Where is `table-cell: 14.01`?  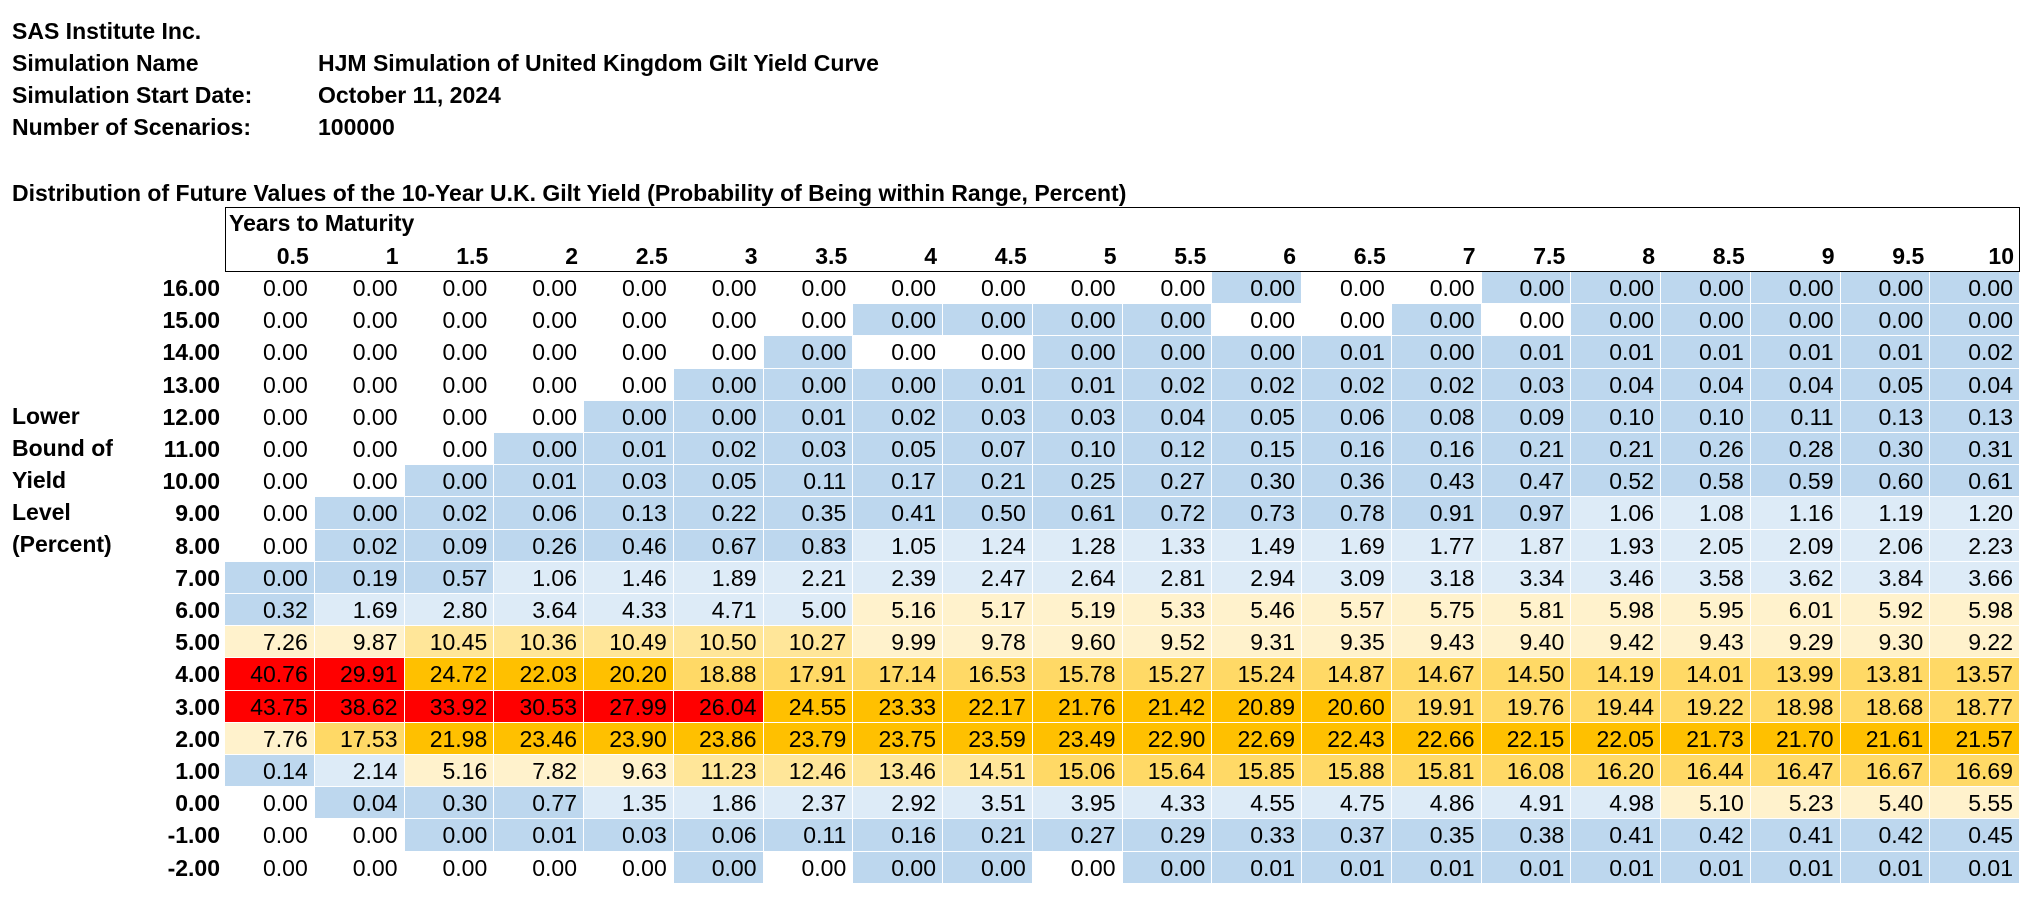
table-cell: 14.01 is located at coordinates (1706, 674).